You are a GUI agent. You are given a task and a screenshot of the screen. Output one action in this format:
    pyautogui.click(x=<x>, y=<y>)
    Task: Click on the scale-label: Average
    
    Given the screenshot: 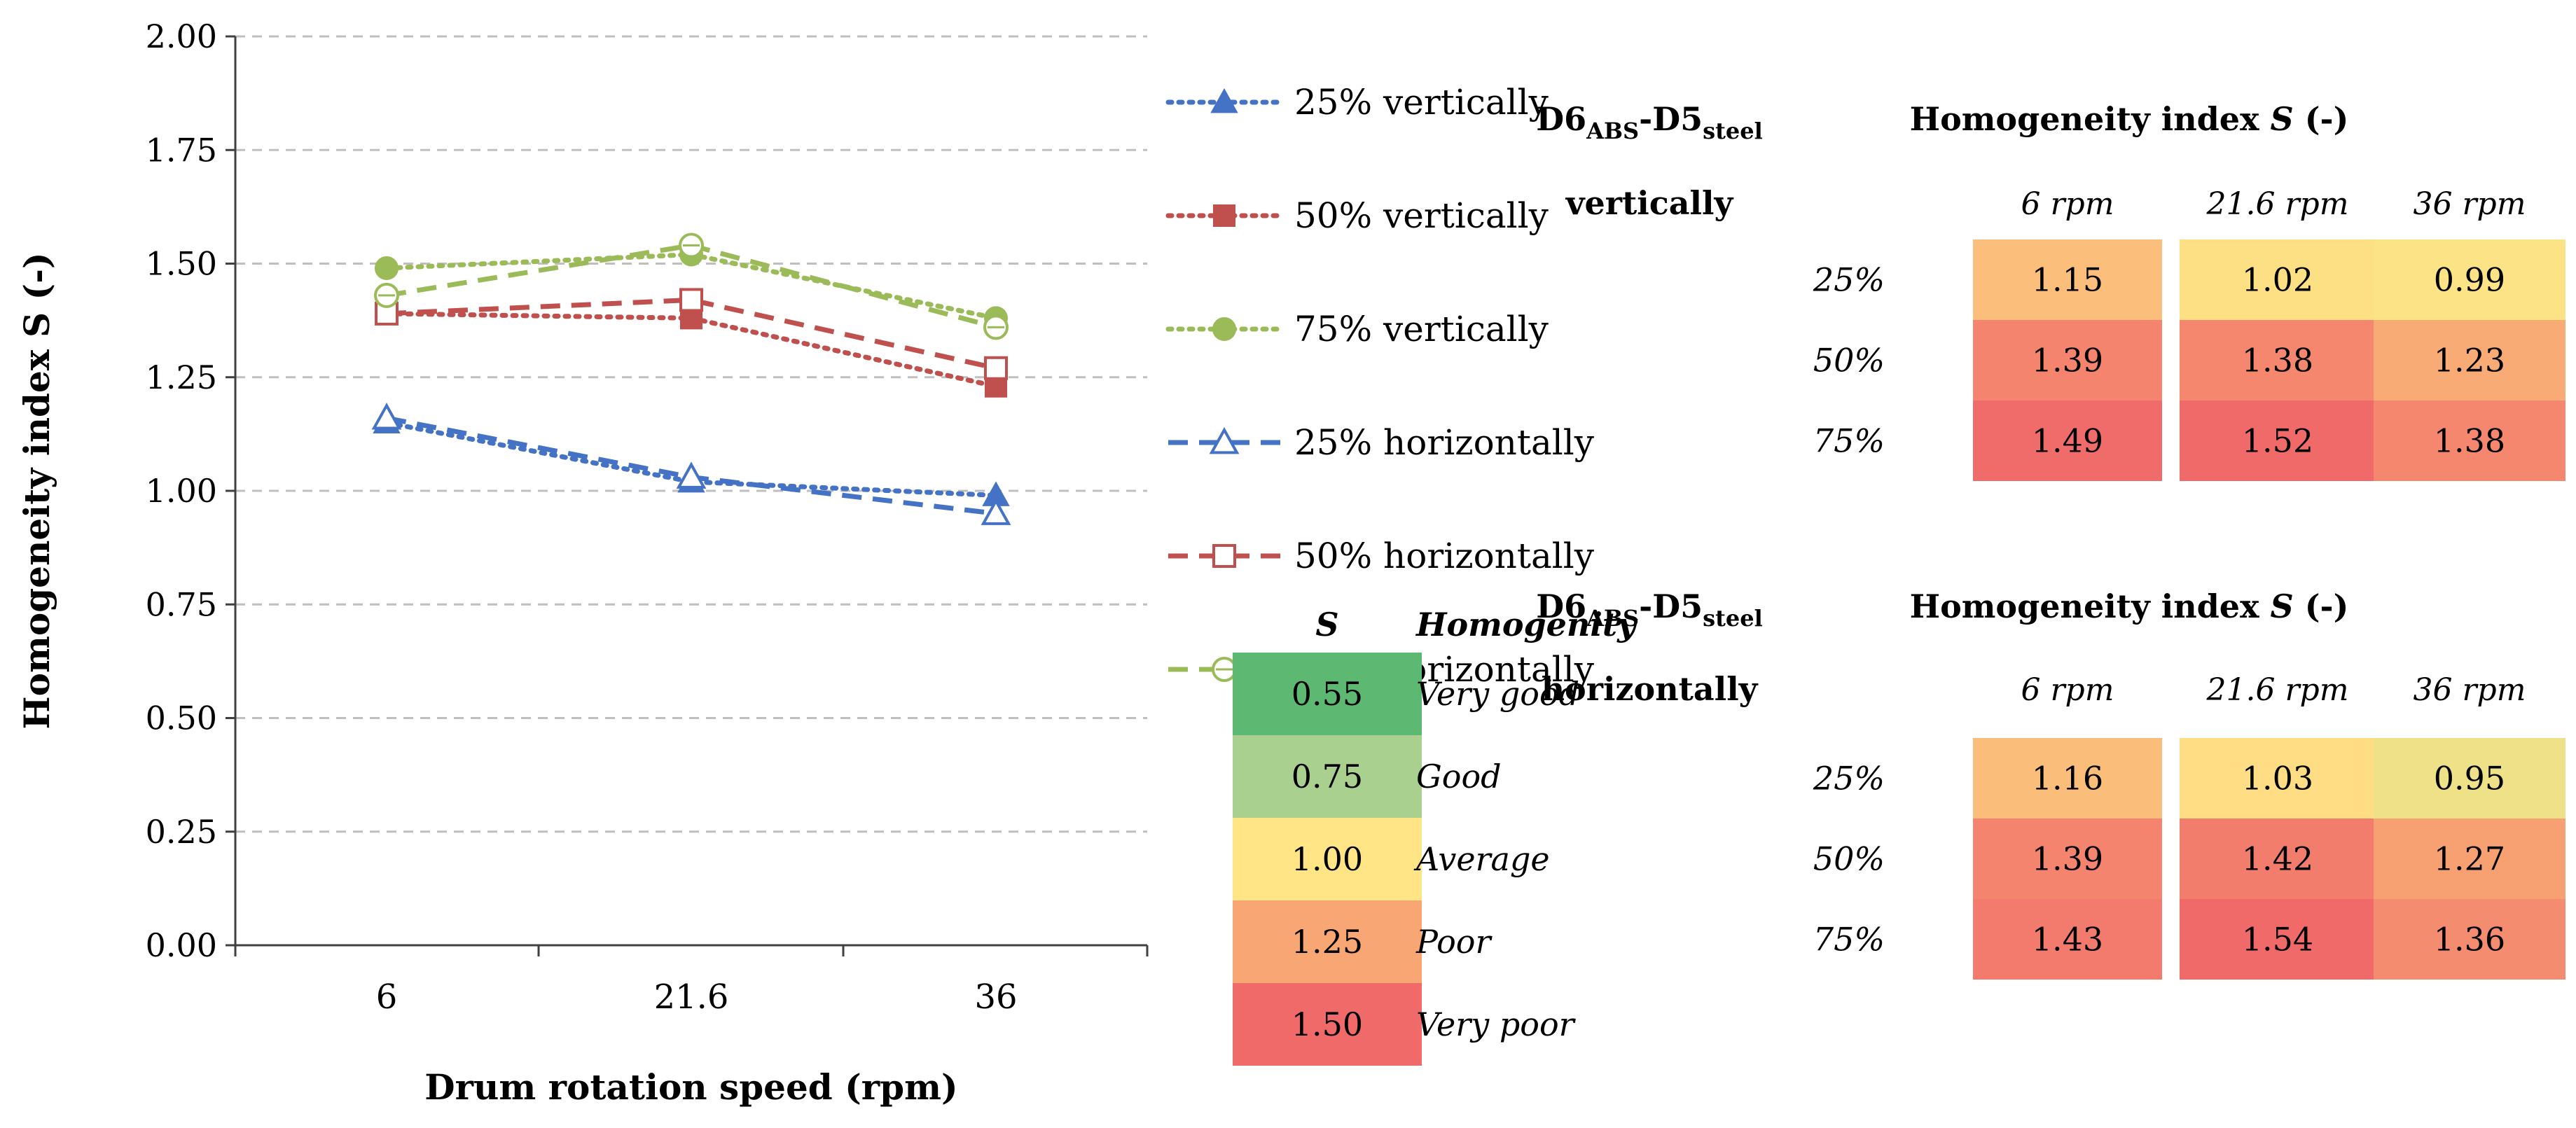 What is the action you would take?
    pyautogui.click(x=1481, y=859)
    